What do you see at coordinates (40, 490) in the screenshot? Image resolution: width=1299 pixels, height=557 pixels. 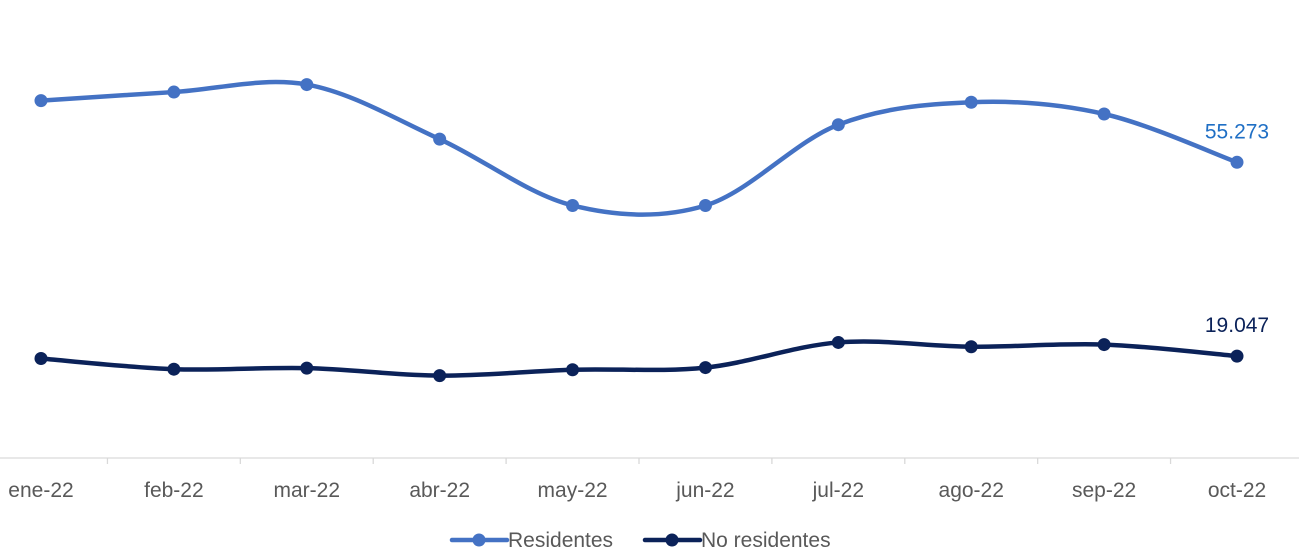 I see `x-tick-label: ene-22` at bounding box center [40, 490].